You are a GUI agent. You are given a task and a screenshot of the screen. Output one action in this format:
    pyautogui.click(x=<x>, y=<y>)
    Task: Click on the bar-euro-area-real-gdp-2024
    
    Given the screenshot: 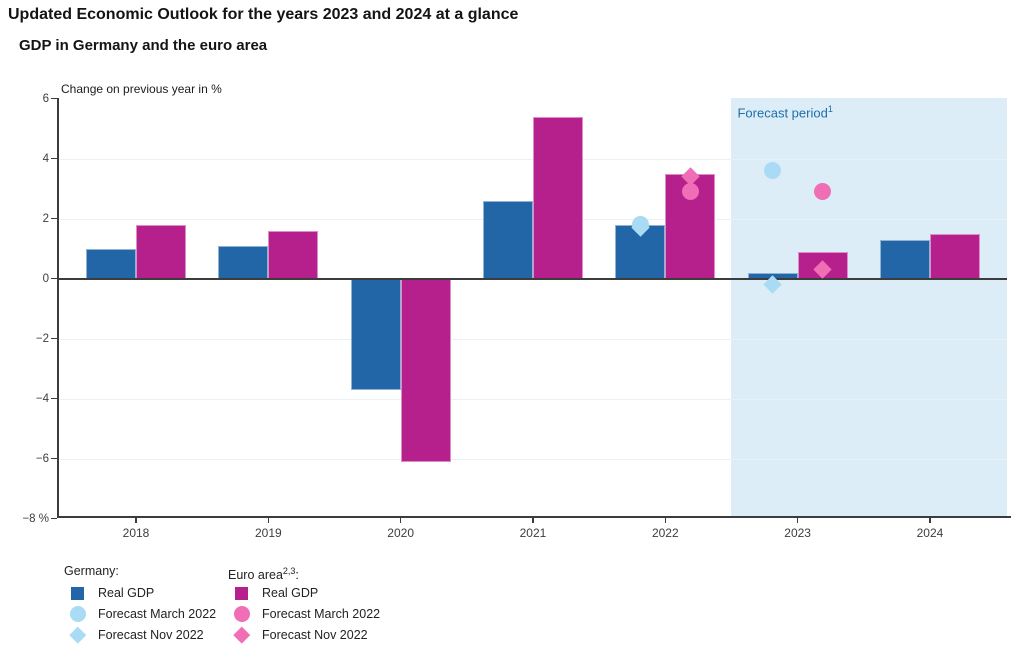 What is the action you would take?
    pyautogui.click(x=954, y=256)
    